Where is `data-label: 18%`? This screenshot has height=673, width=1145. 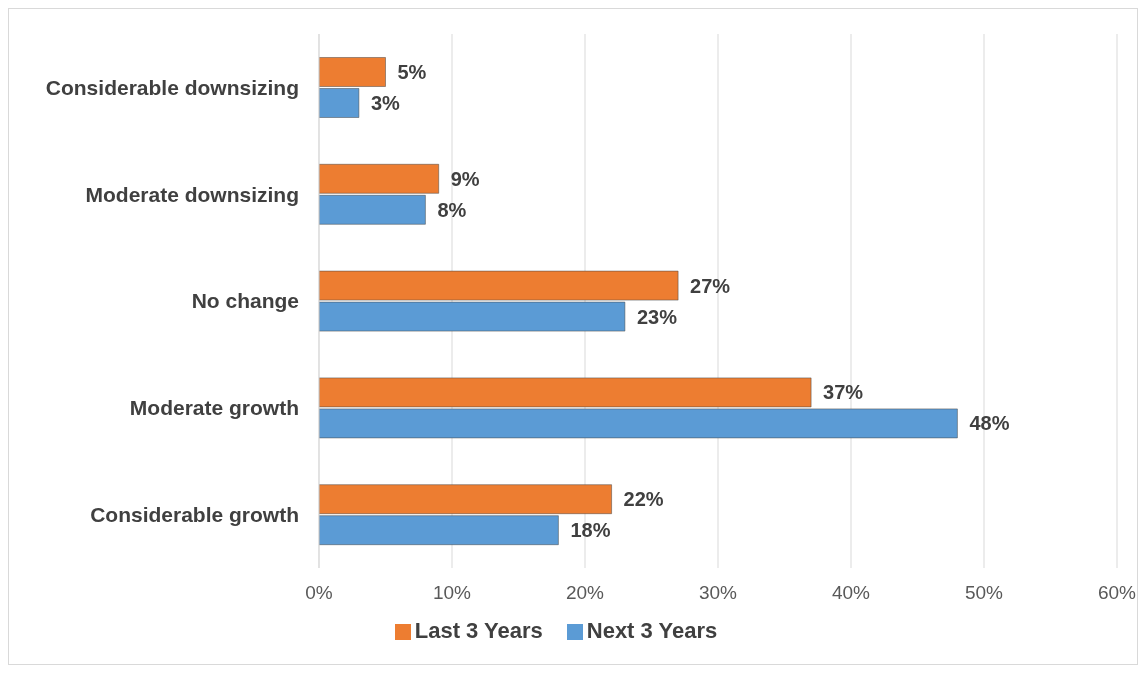 data-label: 18% is located at coordinates (590, 530).